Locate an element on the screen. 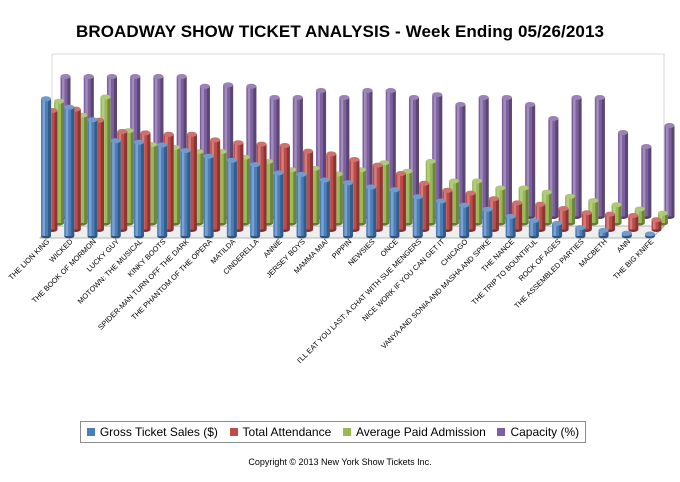  legend-item-gross: Gross Ticket Sales ($) is located at coordinates (152, 432).